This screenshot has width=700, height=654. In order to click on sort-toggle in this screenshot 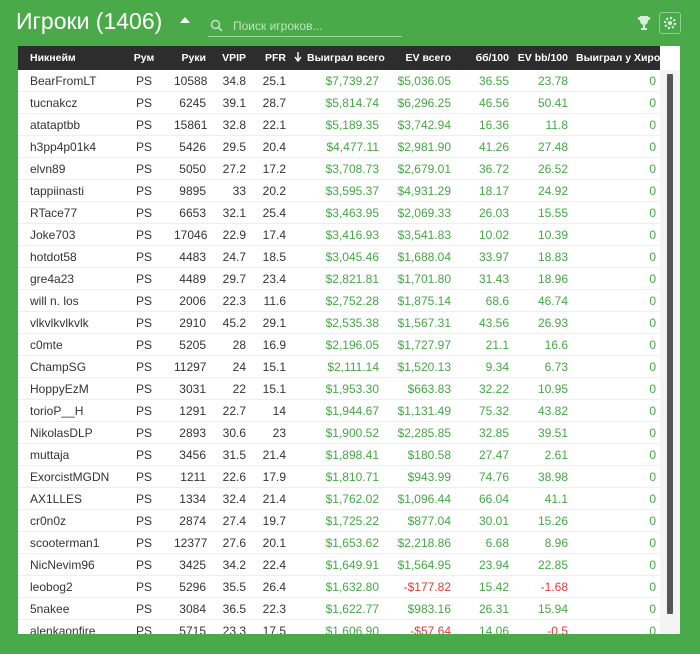, I will do `click(185, 20)`.